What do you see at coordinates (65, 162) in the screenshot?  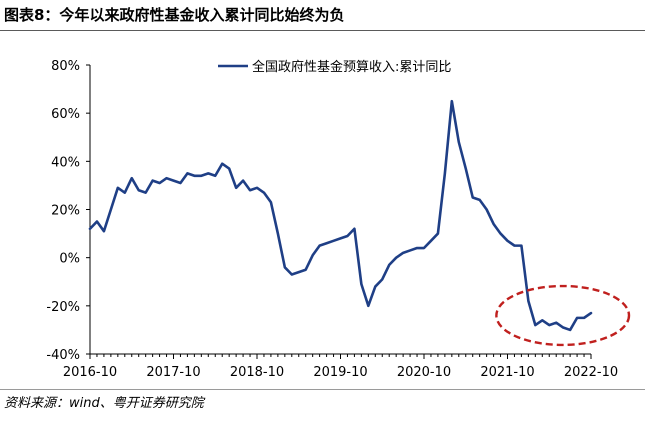 I see `y-tick-label: 40%` at bounding box center [65, 162].